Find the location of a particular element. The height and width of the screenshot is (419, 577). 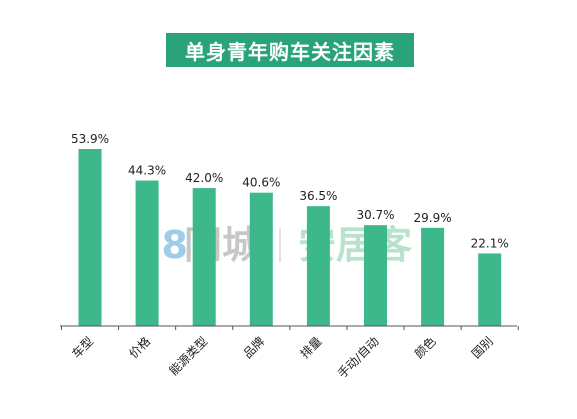

data-label-5: 30.7% is located at coordinates (375, 215).